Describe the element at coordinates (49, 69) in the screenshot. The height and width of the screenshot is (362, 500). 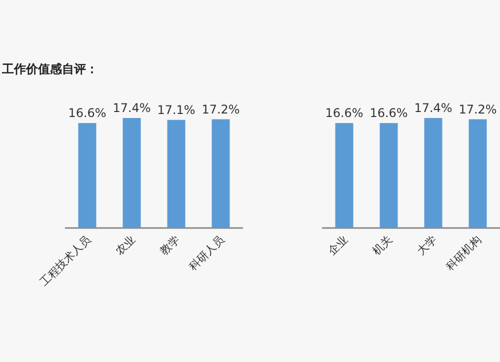
I see `chart-title: 工作价值感自评：` at that location.